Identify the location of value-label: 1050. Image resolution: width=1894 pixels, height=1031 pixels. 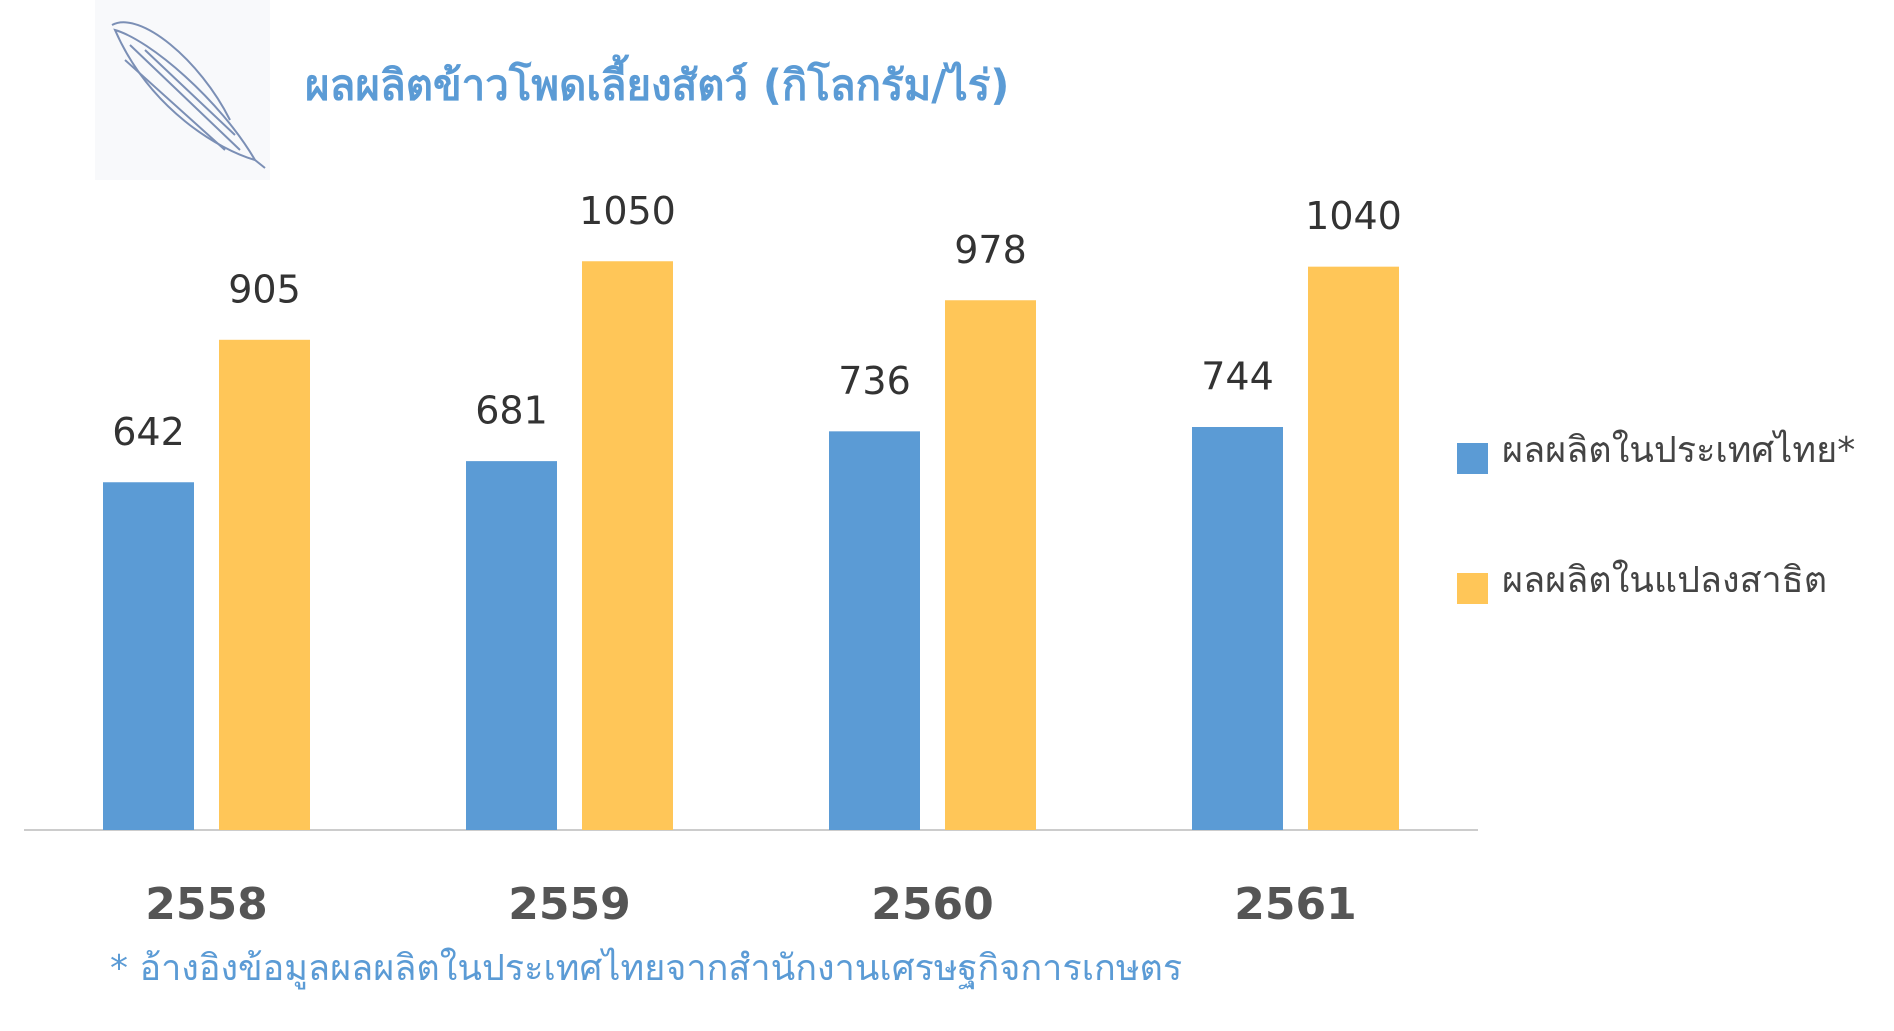
(627, 211).